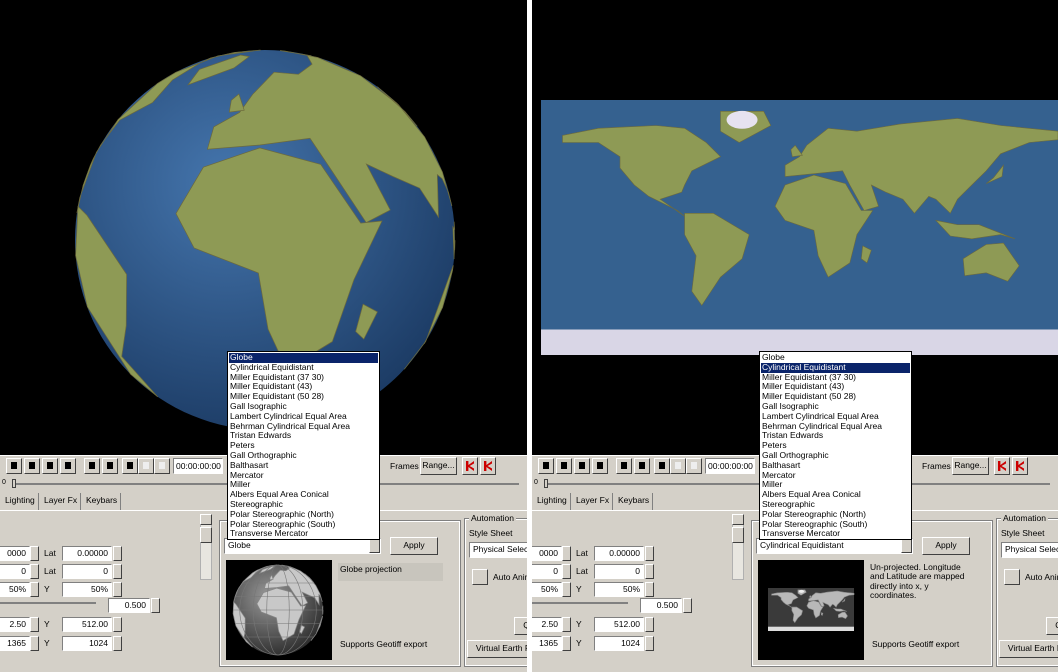 The image size is (1058, 672). What do you see at coordinates (738, 535) in the screenshot?
I see `scroll-thumb` at bounding box center [738, 535].